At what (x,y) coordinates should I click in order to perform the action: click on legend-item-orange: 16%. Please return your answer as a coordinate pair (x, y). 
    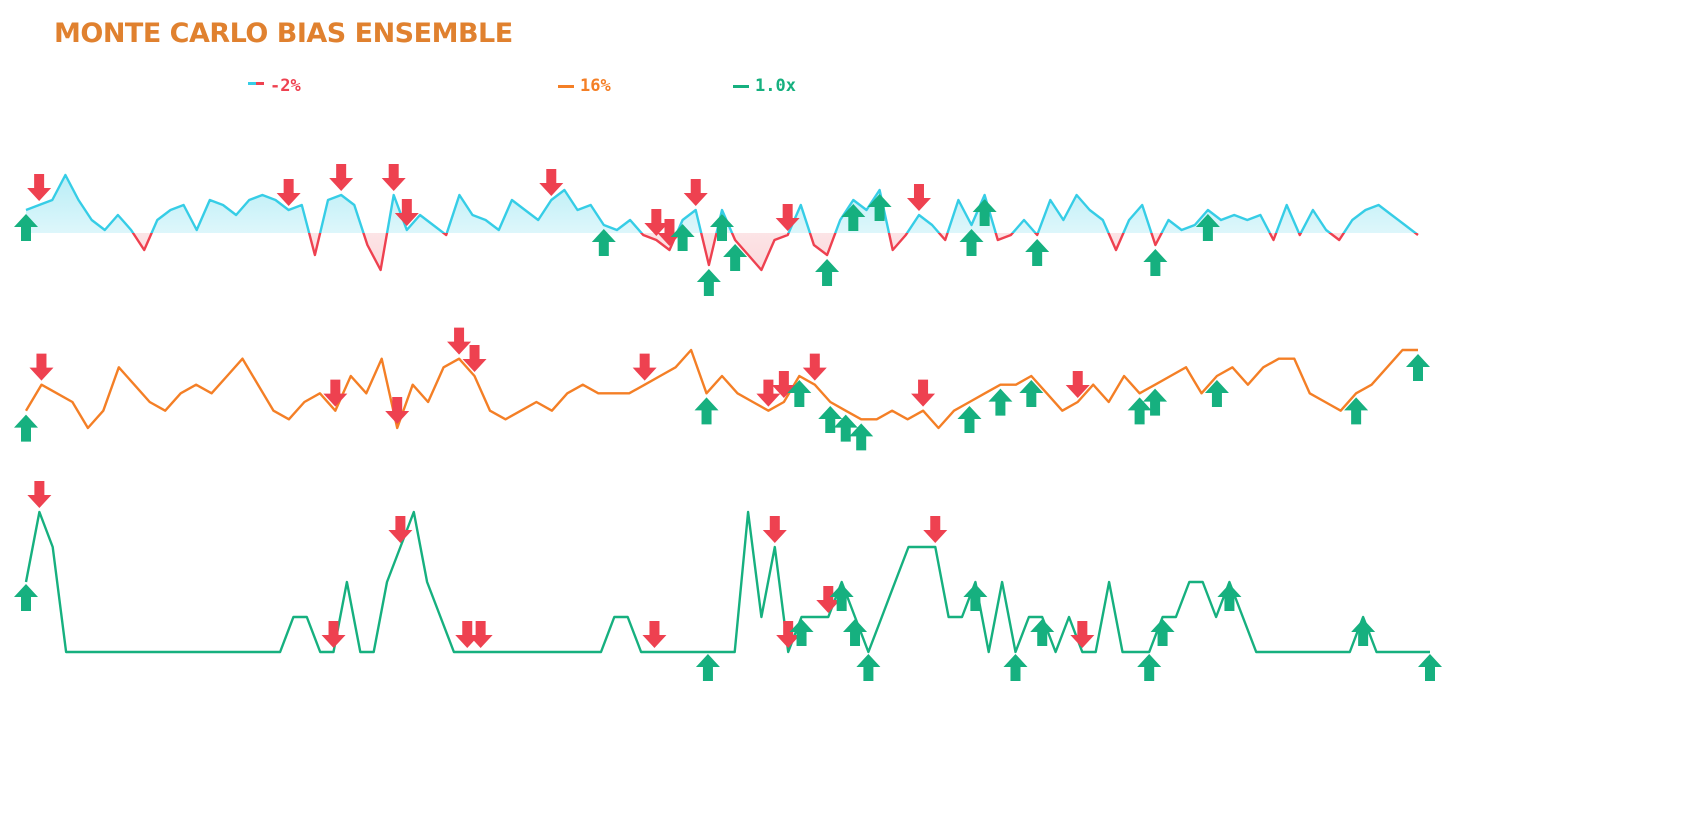
    Looking at the image, I should click on (584, 86).